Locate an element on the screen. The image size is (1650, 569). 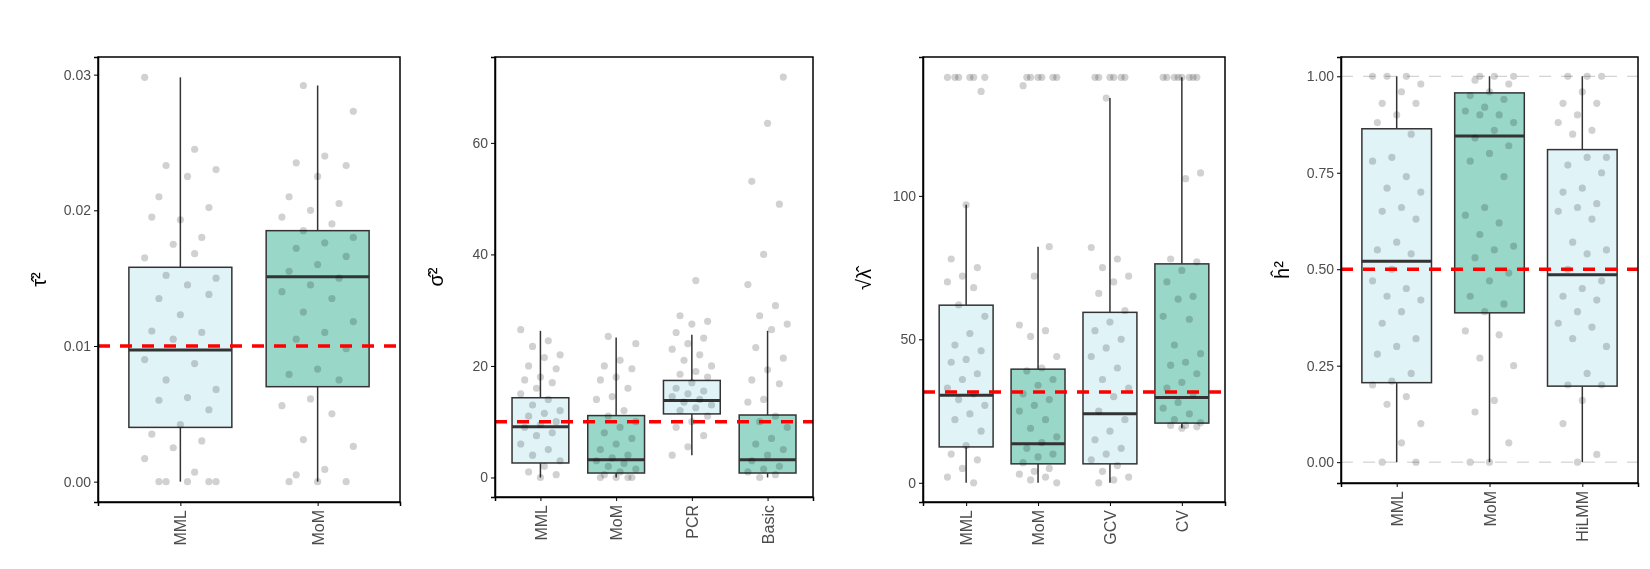
x-tick-label: HiLMM is located at coordinates (1583, 516).